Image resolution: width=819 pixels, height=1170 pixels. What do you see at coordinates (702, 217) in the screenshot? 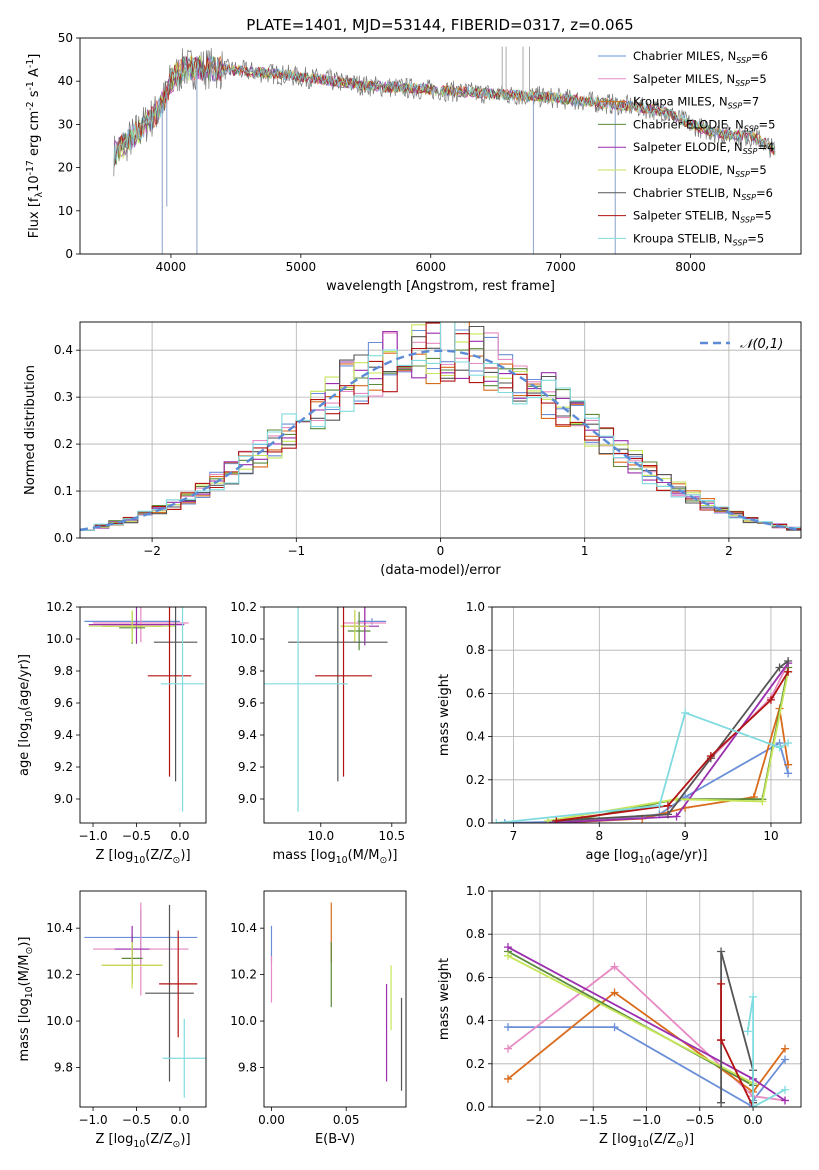
I see `legend-entry: Salpeter STELIB, NSSP=5` at bounding box center [702, 217].